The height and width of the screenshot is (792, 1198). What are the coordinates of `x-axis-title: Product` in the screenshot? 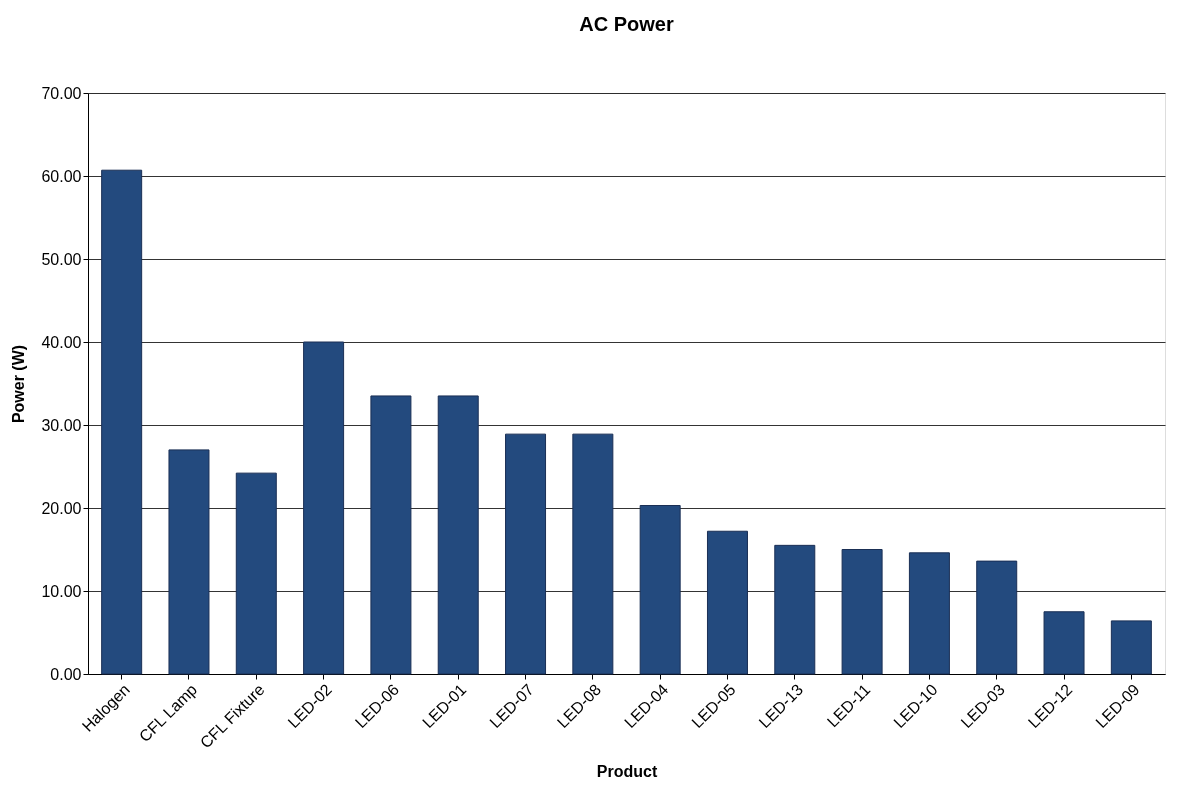 It's located at (627, 771).